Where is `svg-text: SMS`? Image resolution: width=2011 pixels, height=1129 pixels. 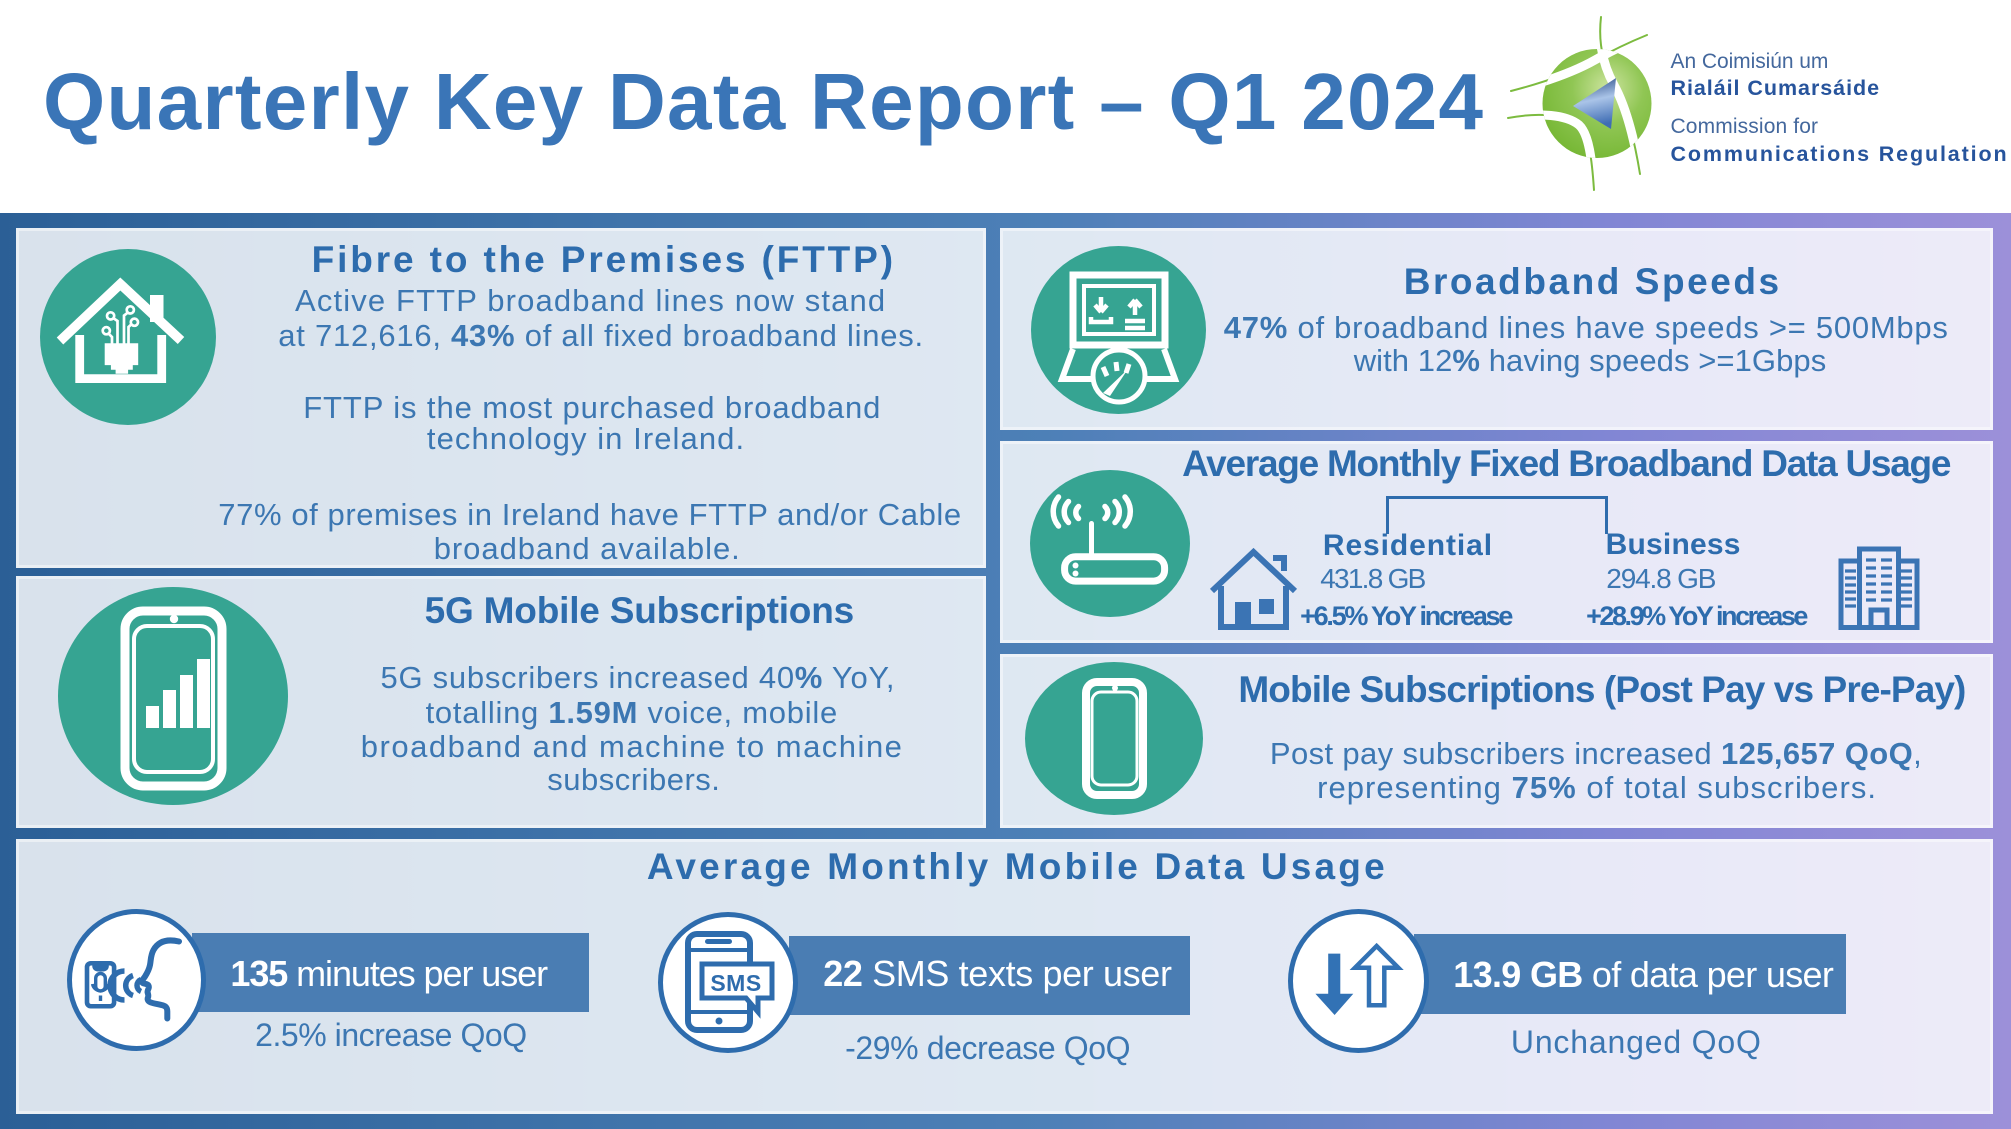 svg-text: SMS is located at coordinates (735, 983).